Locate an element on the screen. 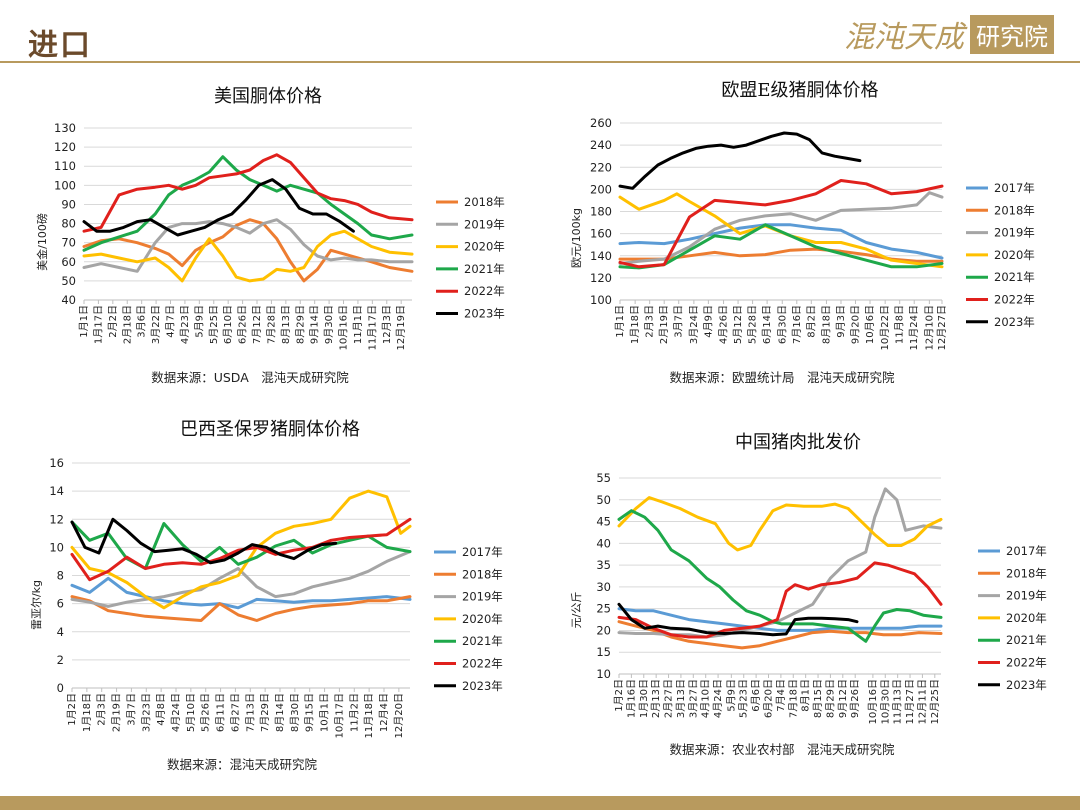 This screenshot has width=1080, height=810. y-axis-label: 元/公斤 is located at coordinates (576, 610).